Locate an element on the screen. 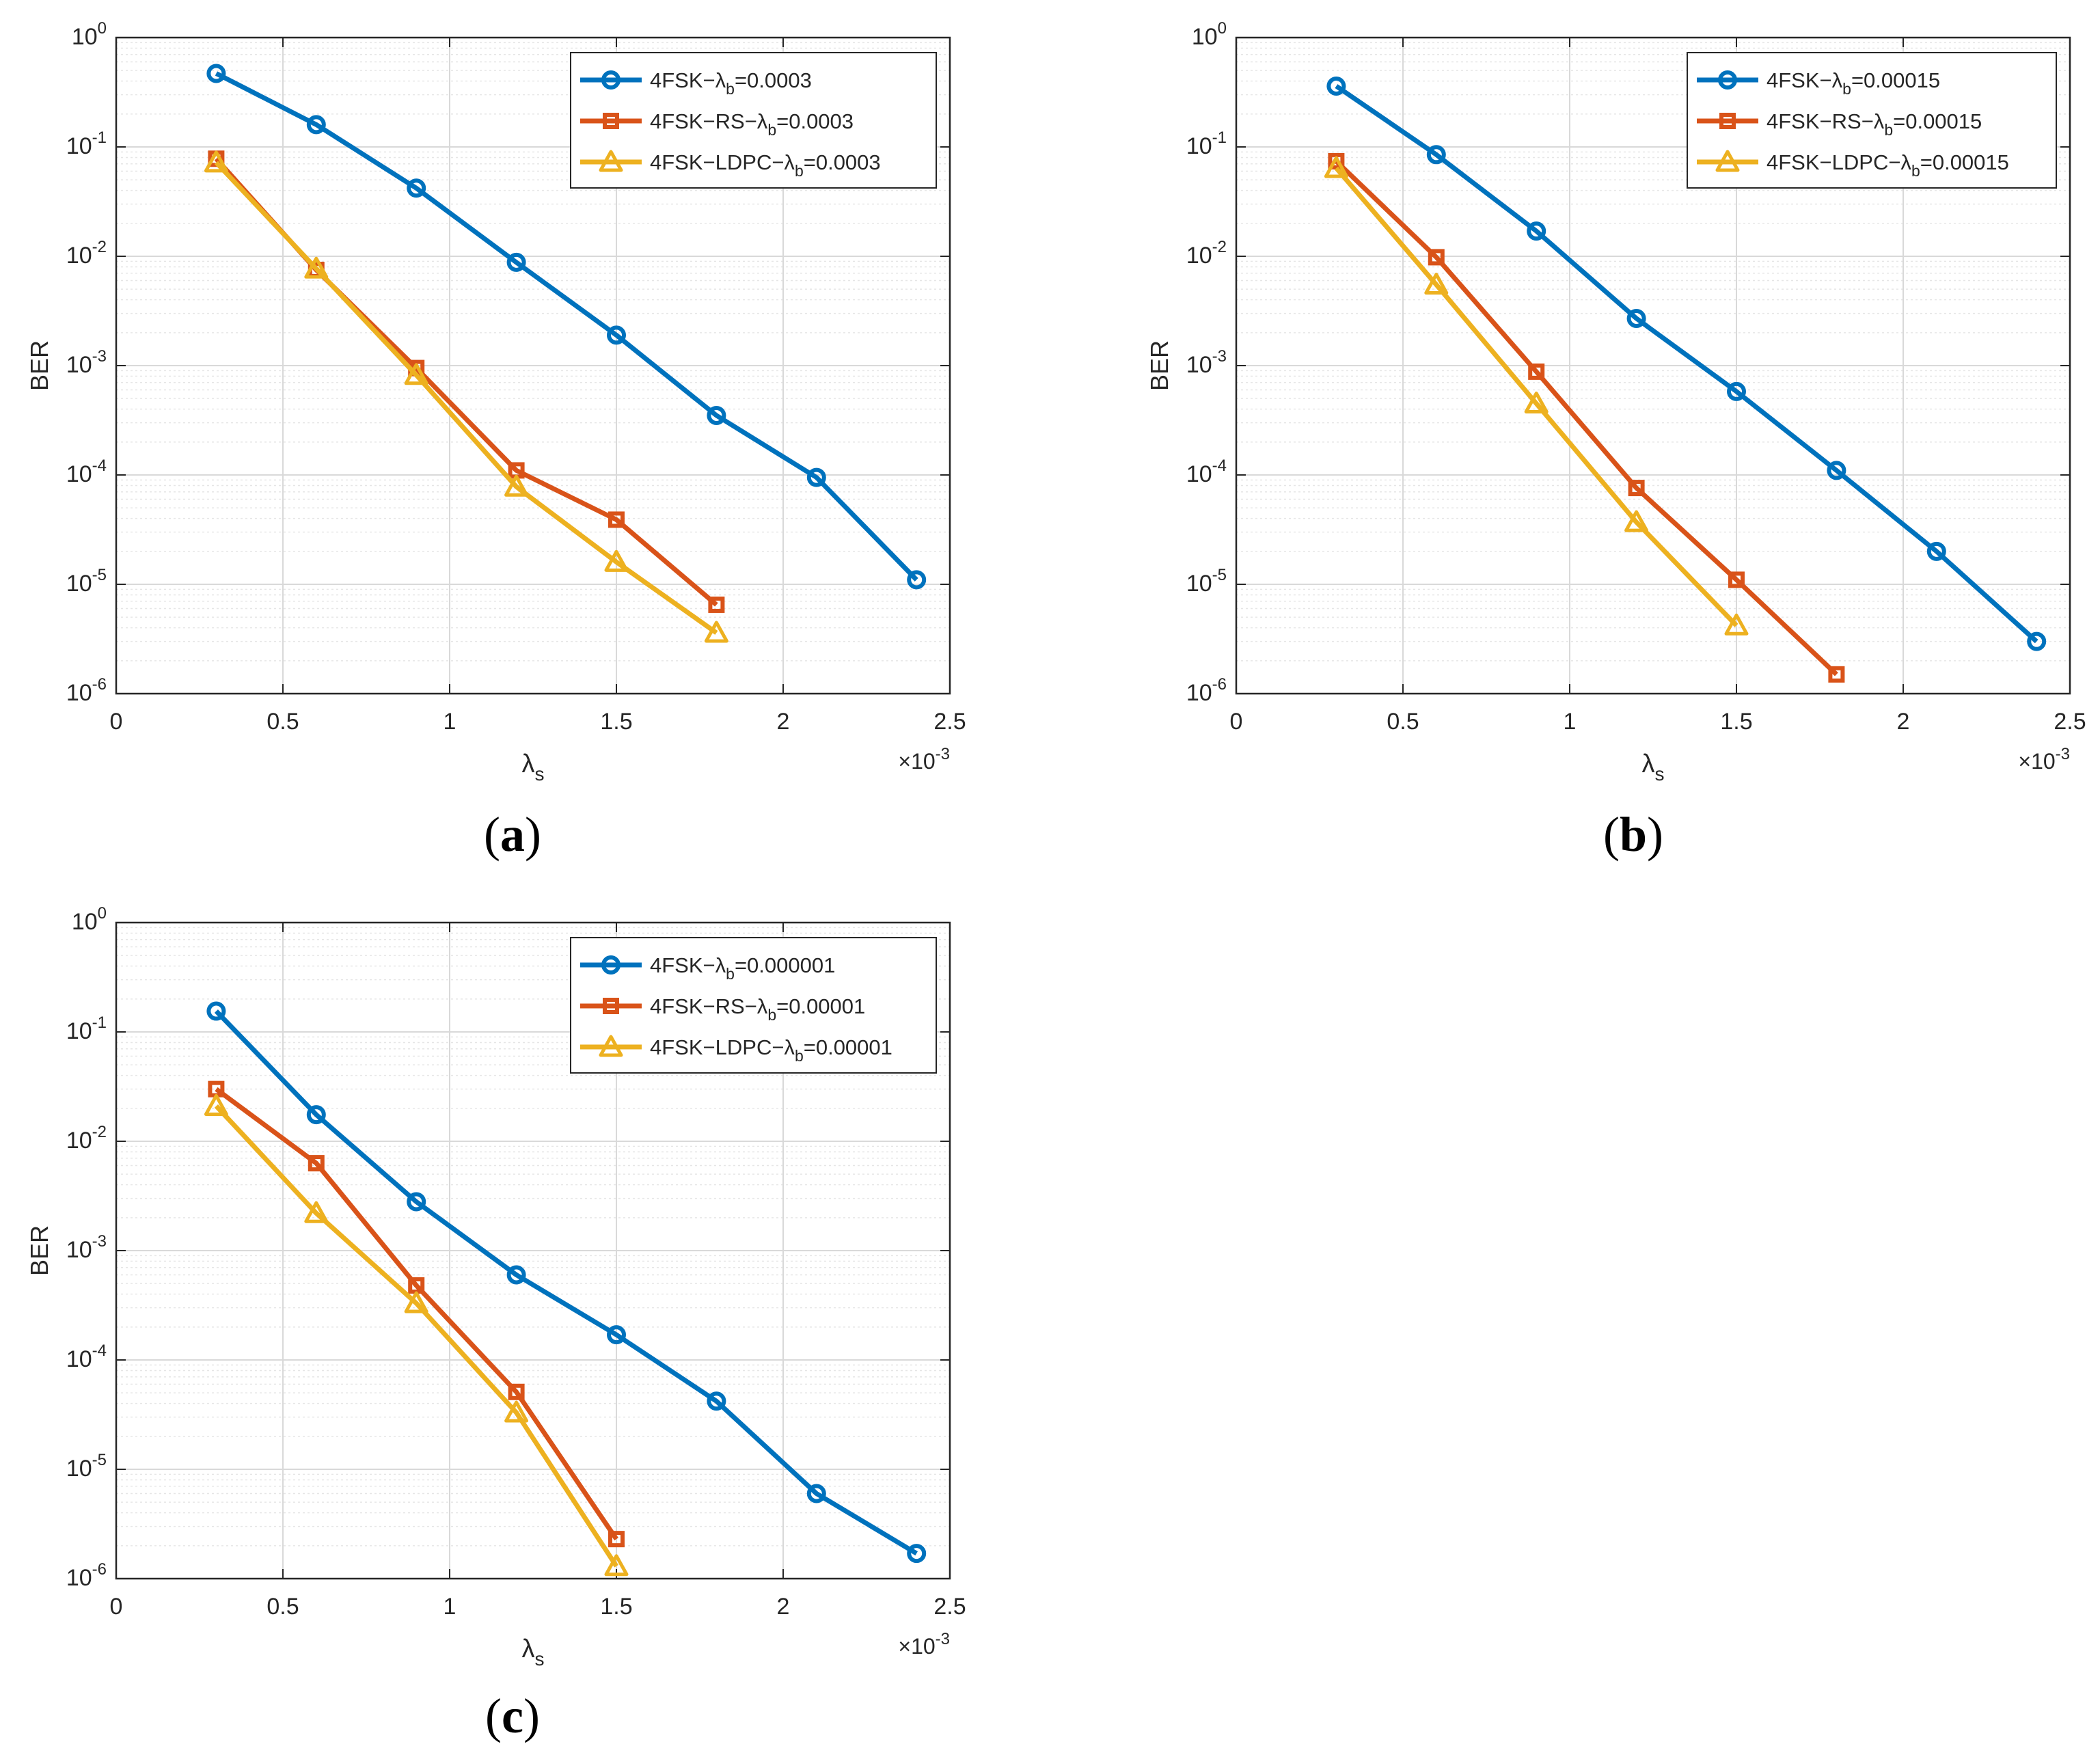 The image size is (2100, 1757). series-circle is located at coordinates (1686, 363).